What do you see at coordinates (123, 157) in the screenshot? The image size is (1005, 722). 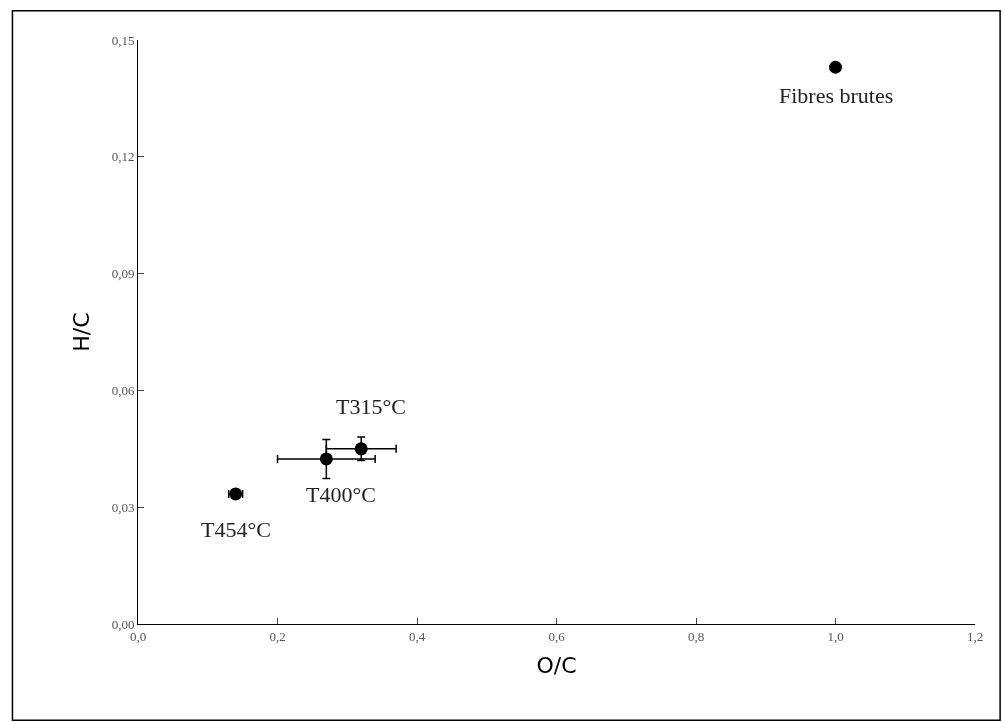 I see `y-tick-label: 0,12` at bounding box center [123, 157].